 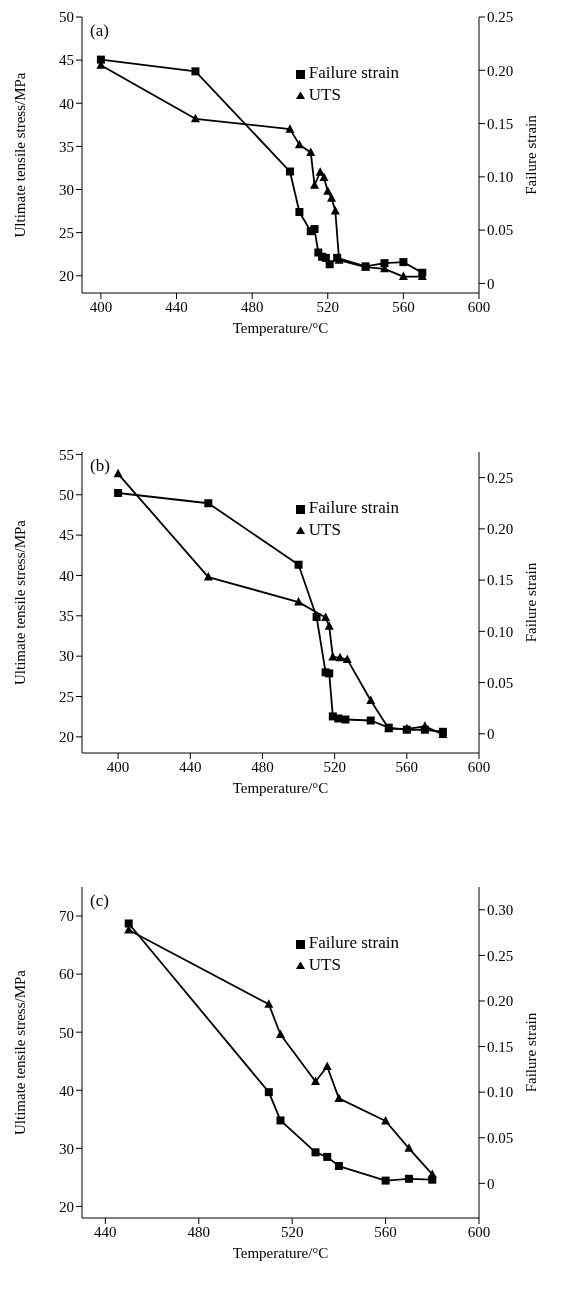 What do you see at coordinates (99, 31) in the screenshot?
I see `annotation: (a)` at bounding box center [99, 31].